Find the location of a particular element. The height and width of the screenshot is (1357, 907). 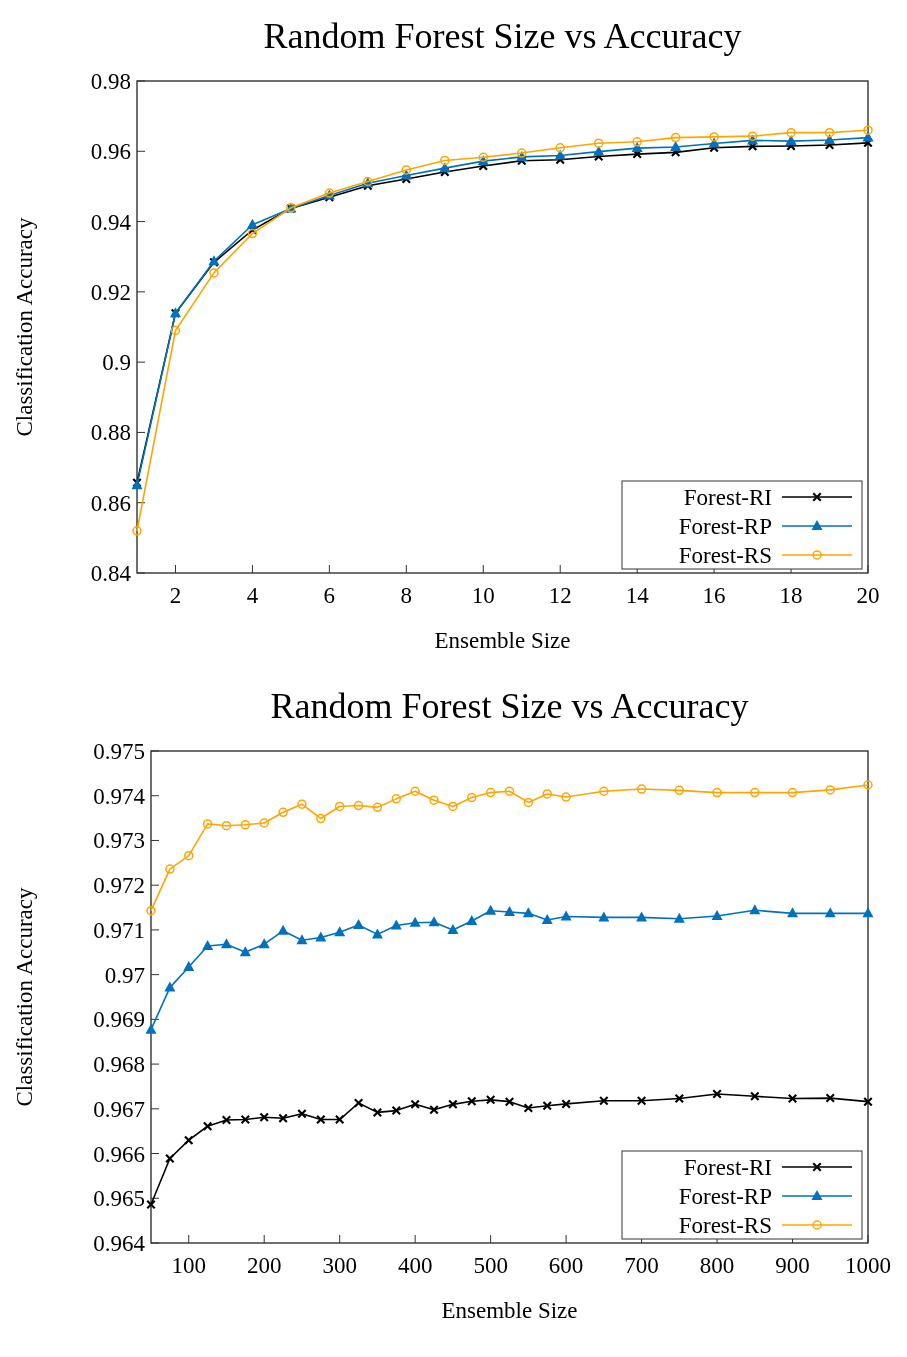

y-tick-label: 0.971 is located at coordinates (119, 930).